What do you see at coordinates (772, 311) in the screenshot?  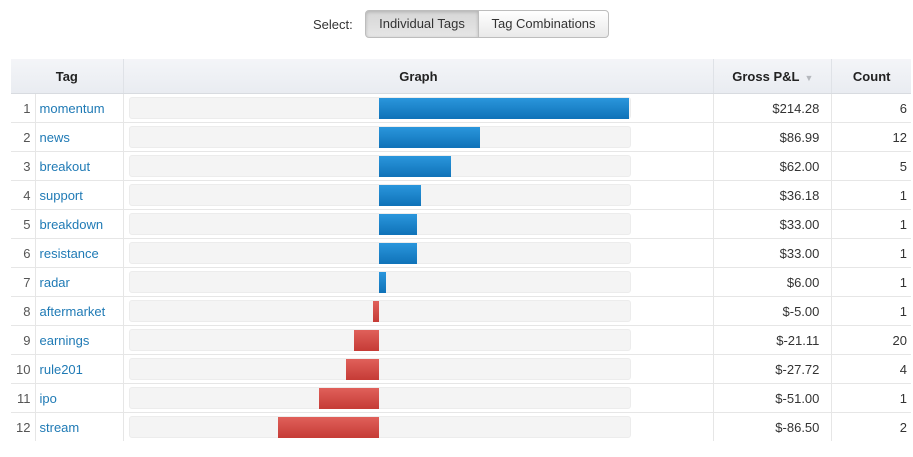 I see `gross-pnl-cell: $-5.00` at bounding box center [772, 311].